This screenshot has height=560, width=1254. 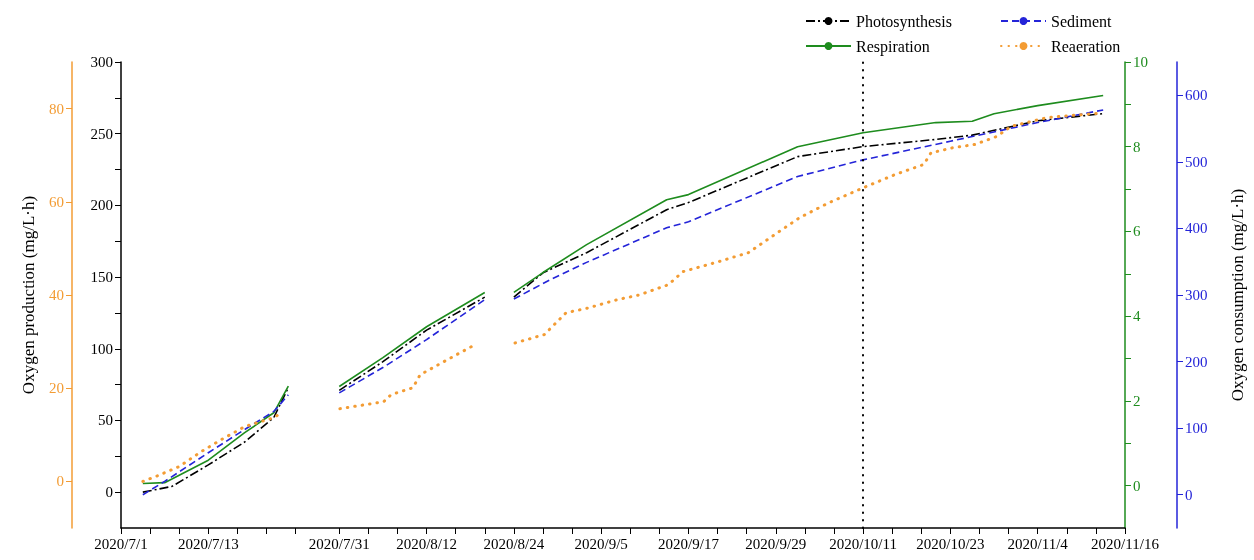 I want to click on y-tick-label: 50, so click(x=105, y=420).